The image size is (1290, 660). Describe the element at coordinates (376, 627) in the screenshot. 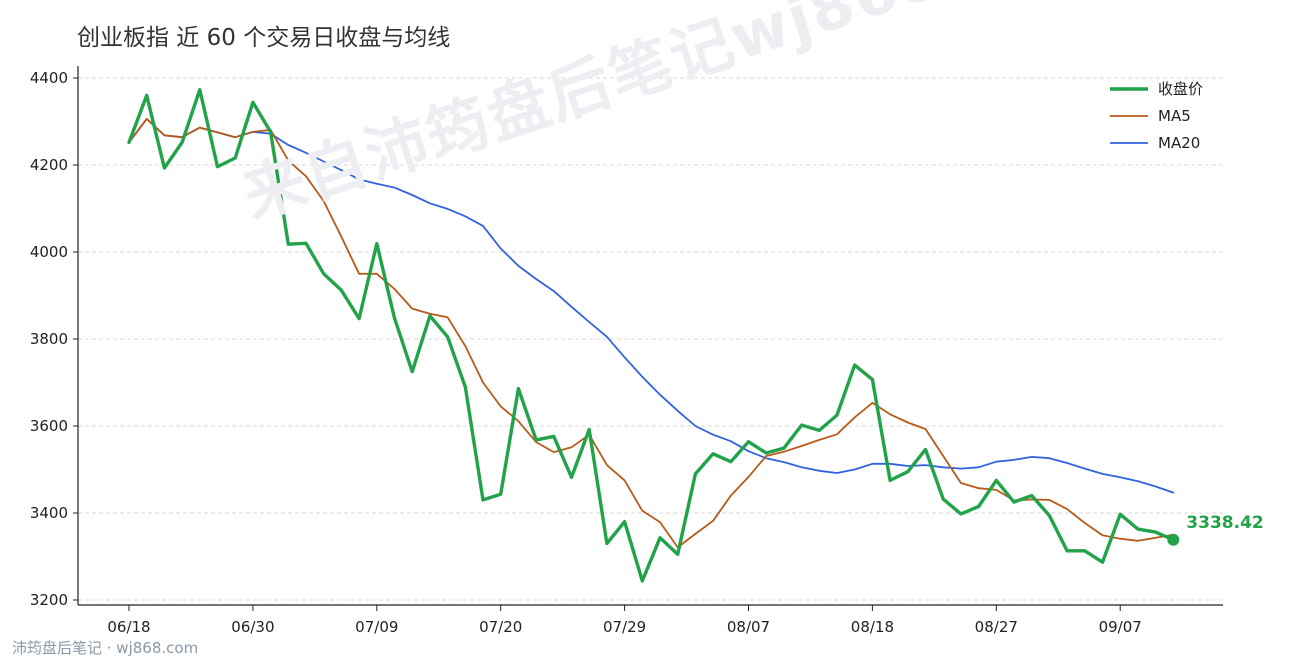

I see `x-tick-label: 07/09` at that location.